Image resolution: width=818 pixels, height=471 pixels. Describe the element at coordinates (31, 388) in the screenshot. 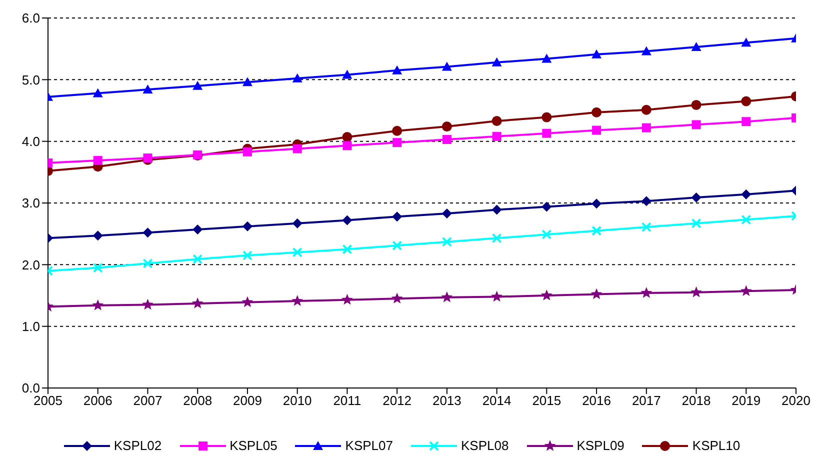

I see `y-tick-label: 0.0` at that location.